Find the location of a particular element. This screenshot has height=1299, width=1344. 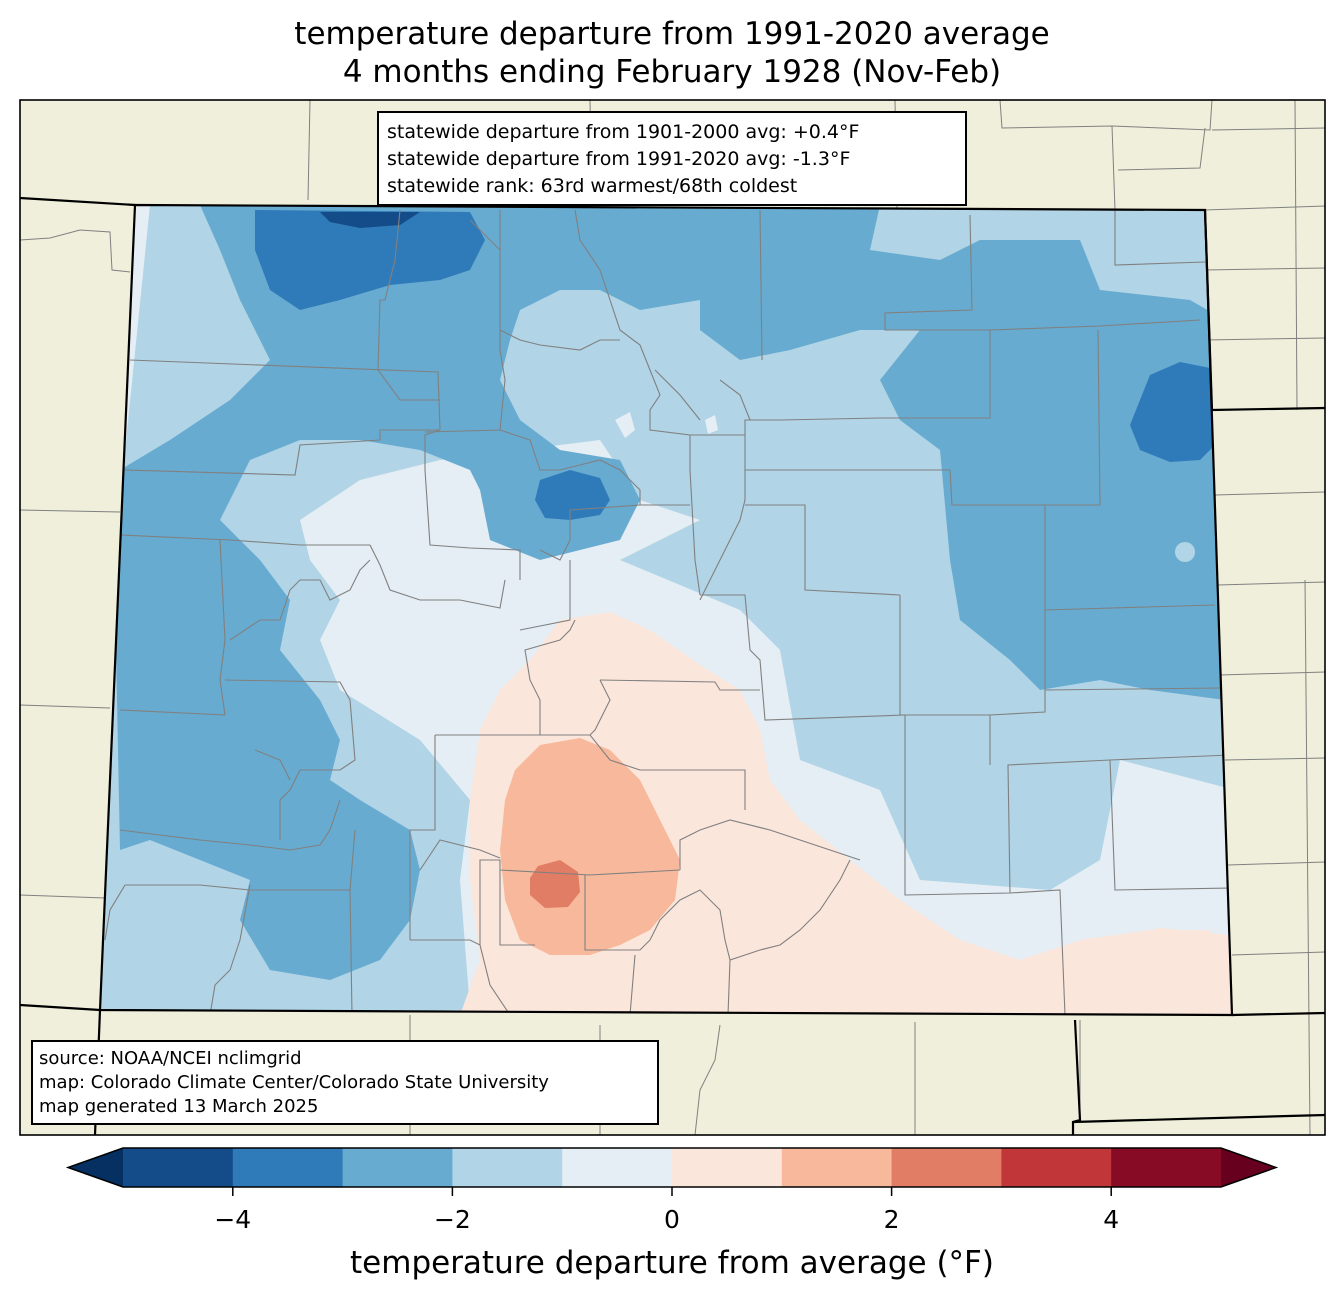

map-title-line-2: 4 months ending February 1928 (Nov-Feb) is located at coordinates (672, 72).